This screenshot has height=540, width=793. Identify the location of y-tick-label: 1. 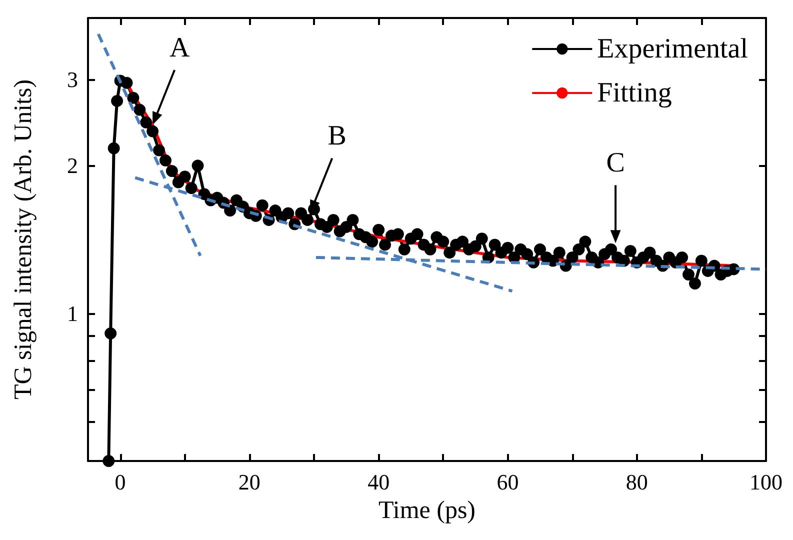
(72, 313).